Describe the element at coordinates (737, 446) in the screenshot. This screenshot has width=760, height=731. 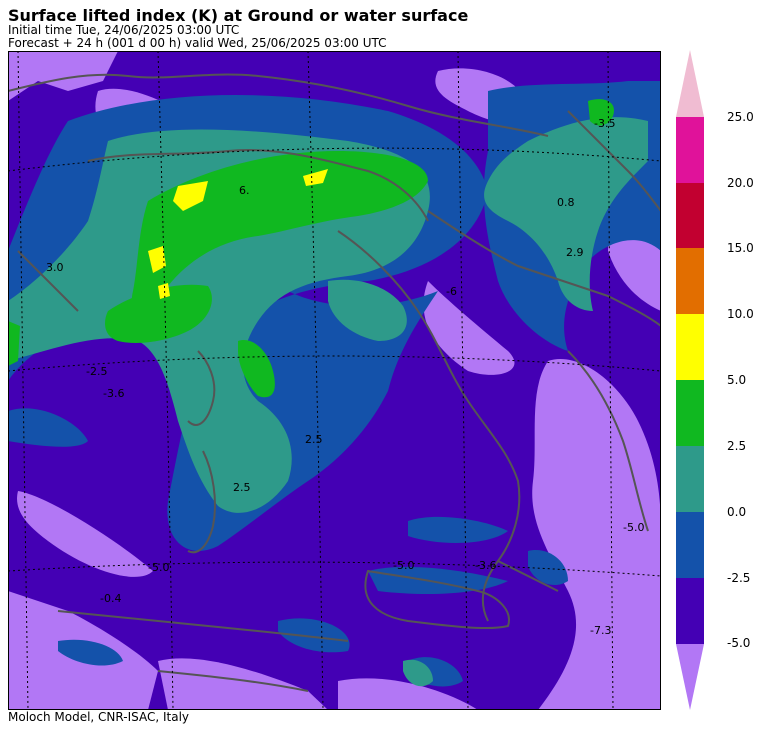
I see `colorbar-tick-label: 2.5` at that location.